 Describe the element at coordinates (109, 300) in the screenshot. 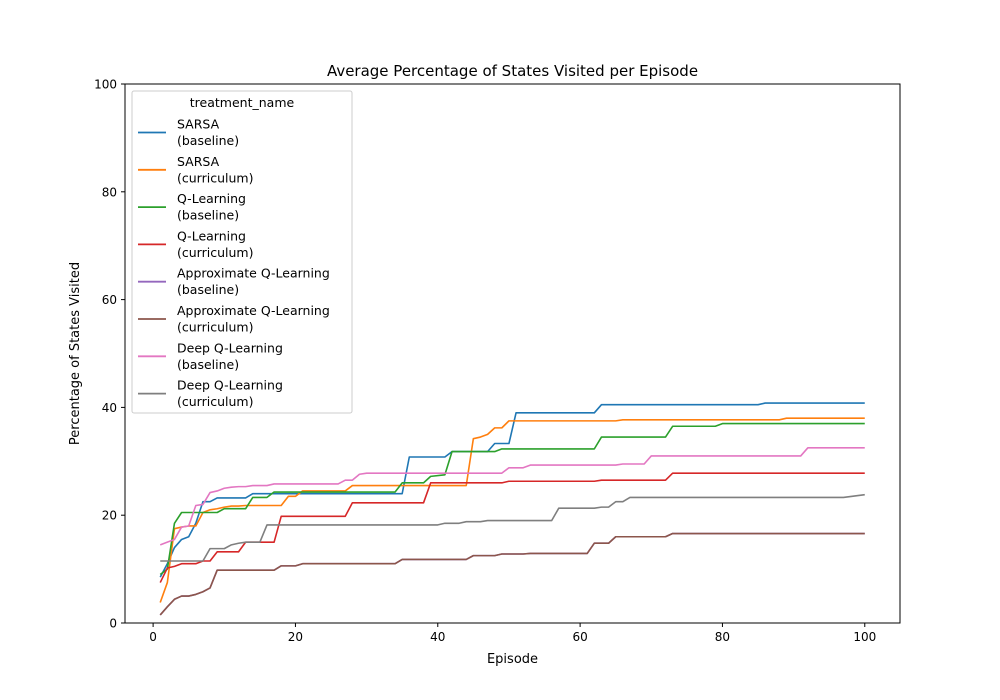

I see `y-tick-label: 60` at that location.